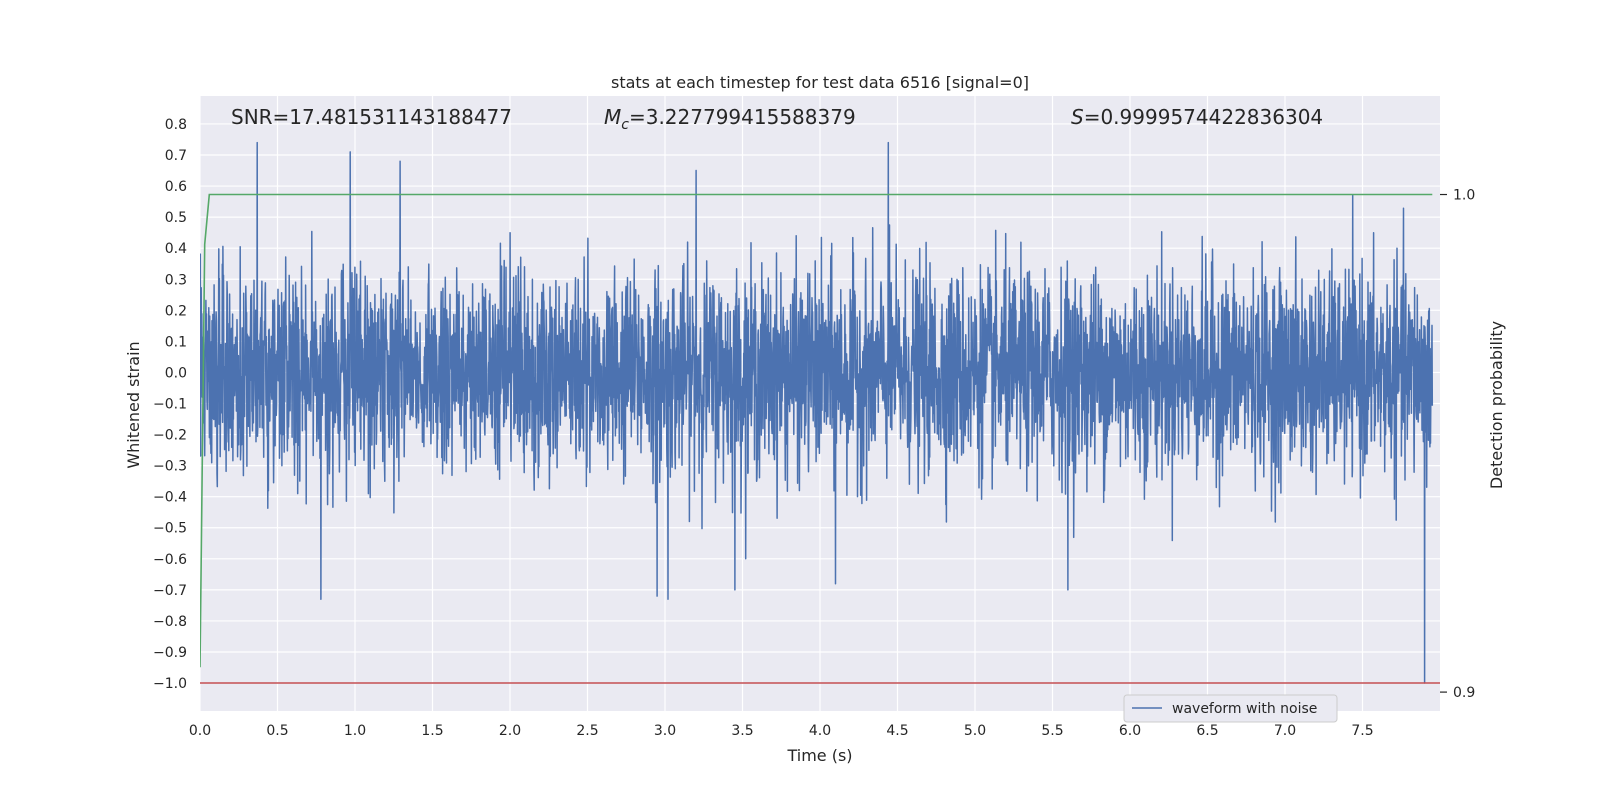  What do you see at coordinates (625, 125) in the screenshot?
I see `mc-subscript: c` at bounding box center [625, 125].